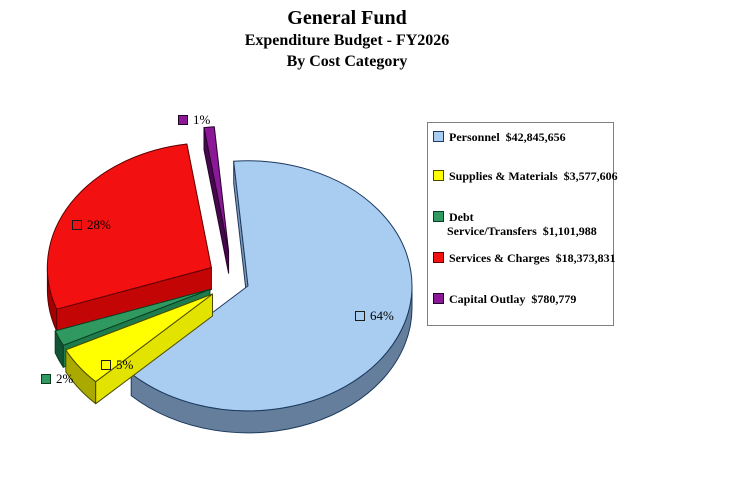 Image resolution: width=734 pixels, height=486 pixels. I want to click on legend-label: Personnel, so click(474, 137).